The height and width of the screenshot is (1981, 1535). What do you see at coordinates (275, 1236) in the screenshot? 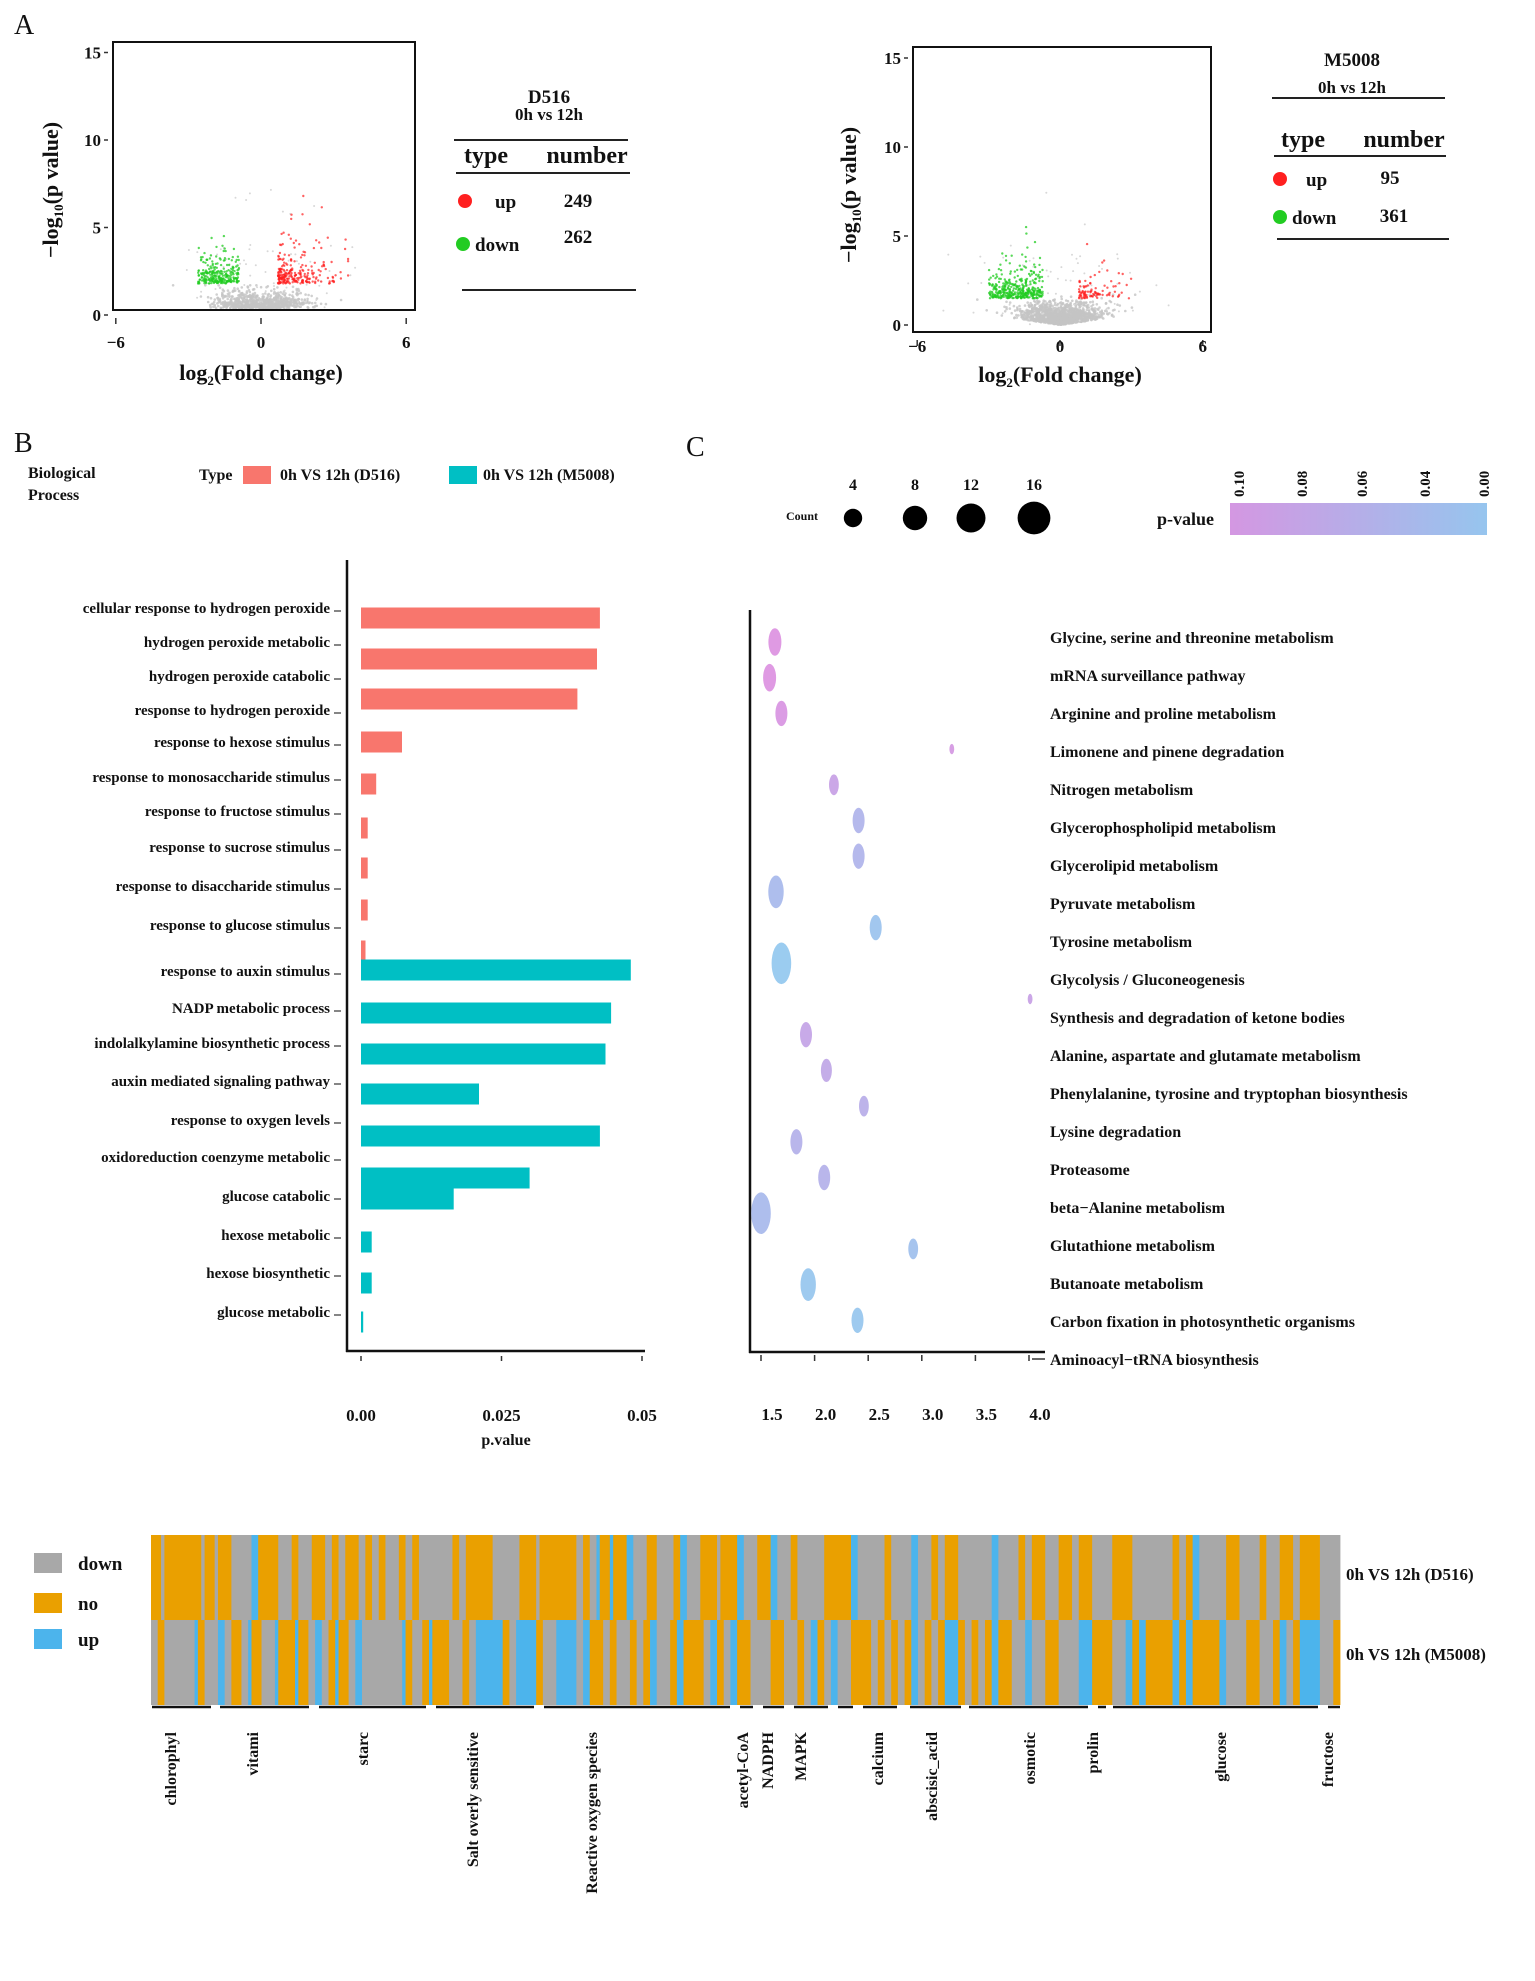
I see `category-label: hexose metabolic` at bounding box center [275, 1236].